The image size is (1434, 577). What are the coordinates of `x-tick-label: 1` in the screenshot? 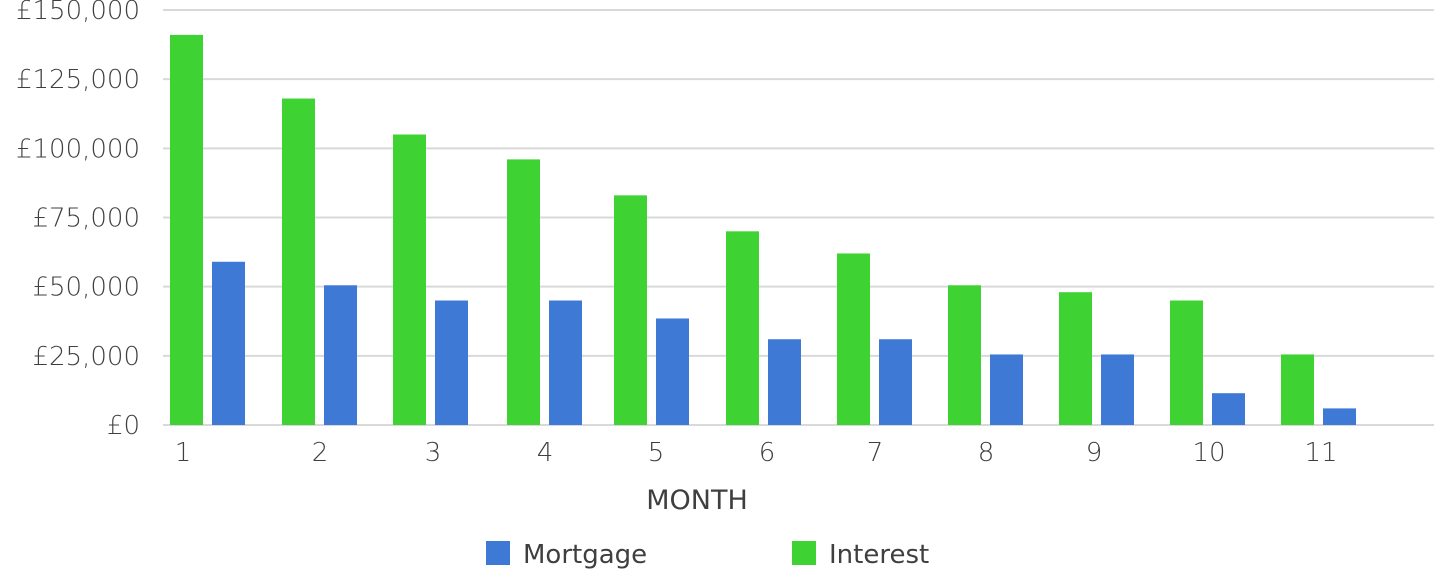 It's located at (183, 453).